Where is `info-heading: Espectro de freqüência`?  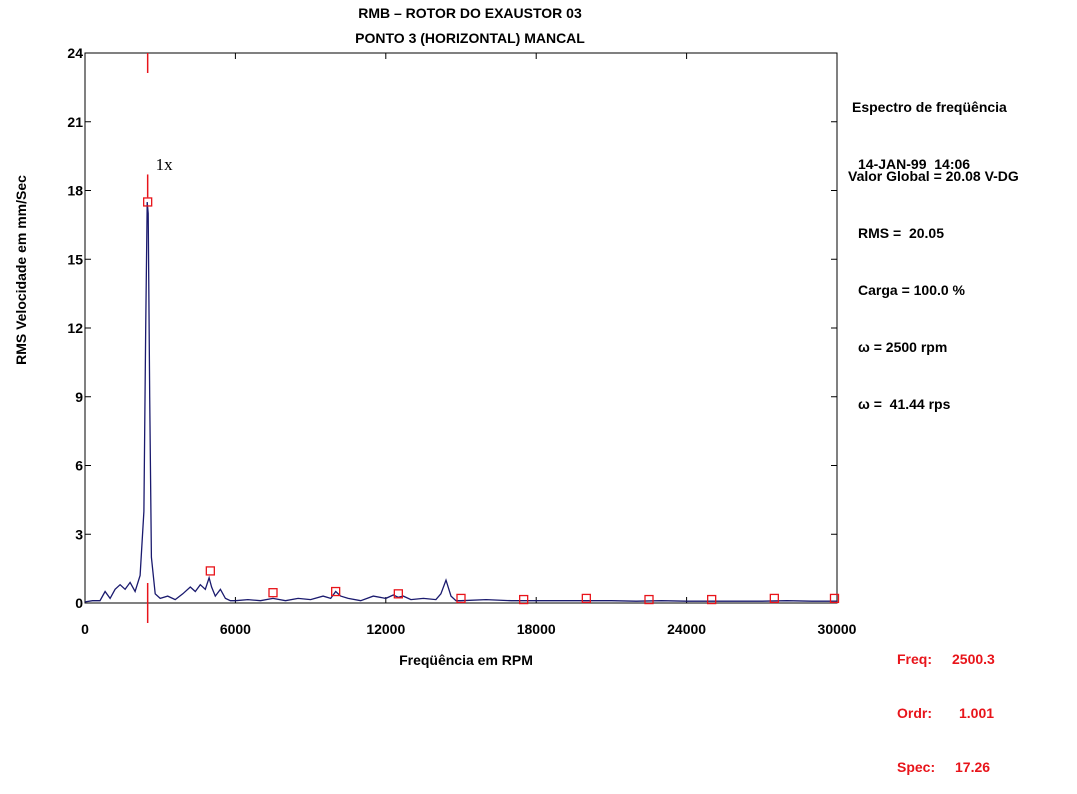 info-heading: Espectro de freqüência is located at coordinates (929, 107).